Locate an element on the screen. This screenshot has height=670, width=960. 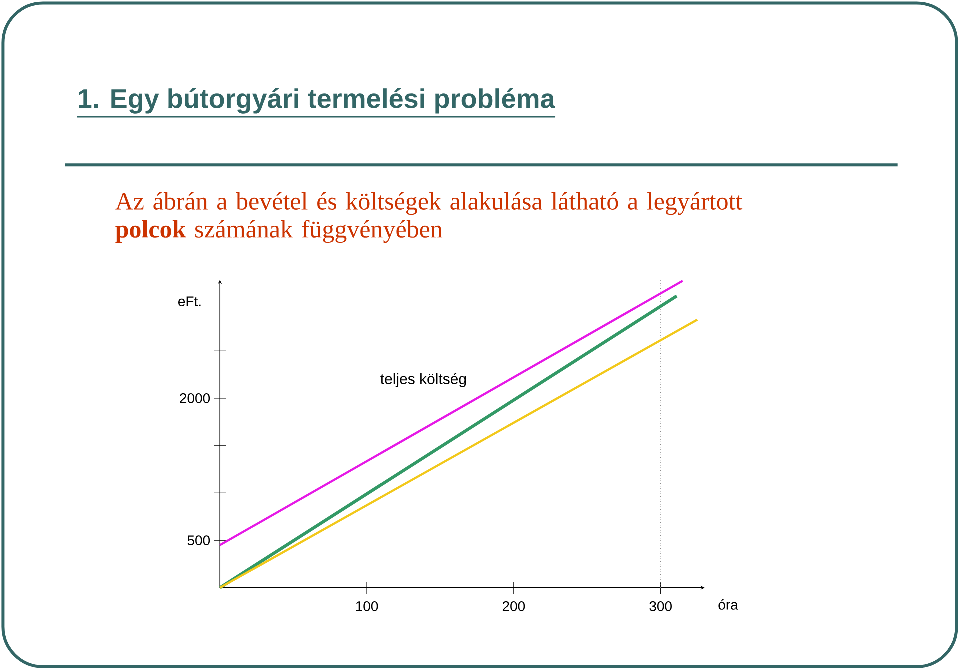
x-tick-label: 300 is located at coordinates (661, 606).